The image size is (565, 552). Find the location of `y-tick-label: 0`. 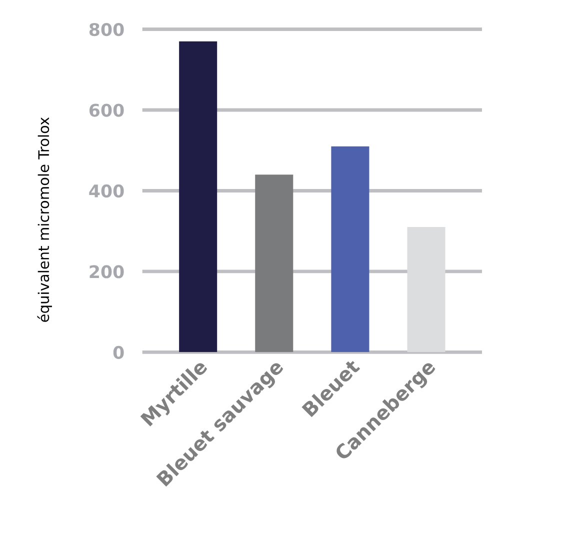

y-tick-label: 0 is located at coordinates (118, 353).